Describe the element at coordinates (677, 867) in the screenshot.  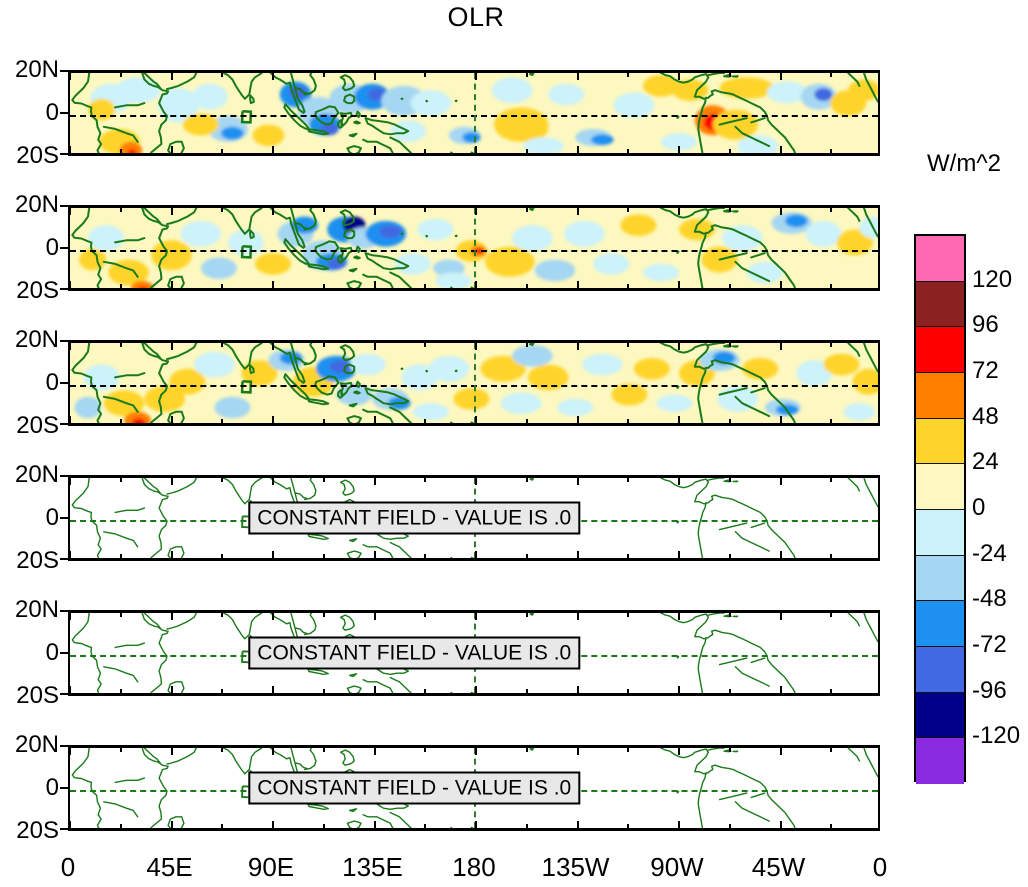
I see `x-axis-label-6: 90W` at that location.